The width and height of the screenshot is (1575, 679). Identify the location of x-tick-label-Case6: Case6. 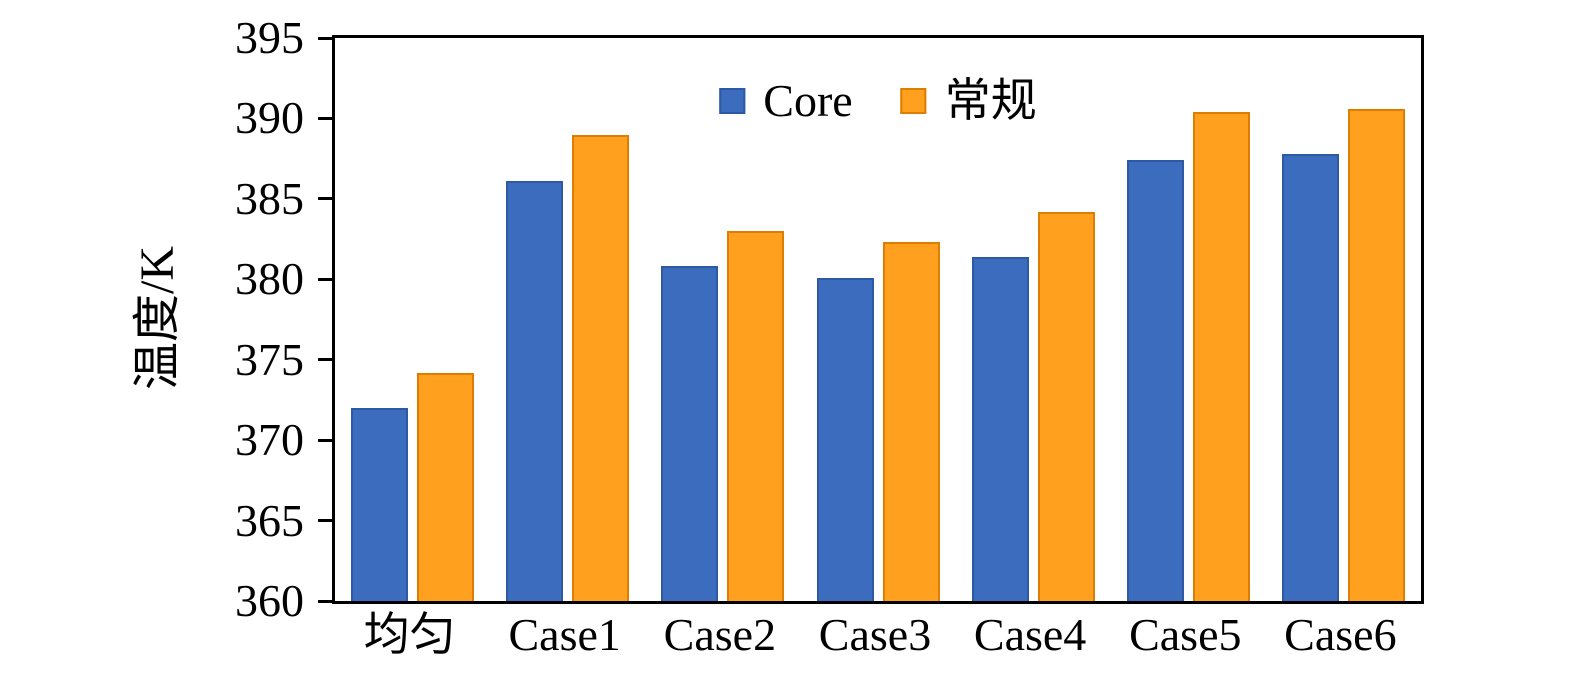
(1340, 634).